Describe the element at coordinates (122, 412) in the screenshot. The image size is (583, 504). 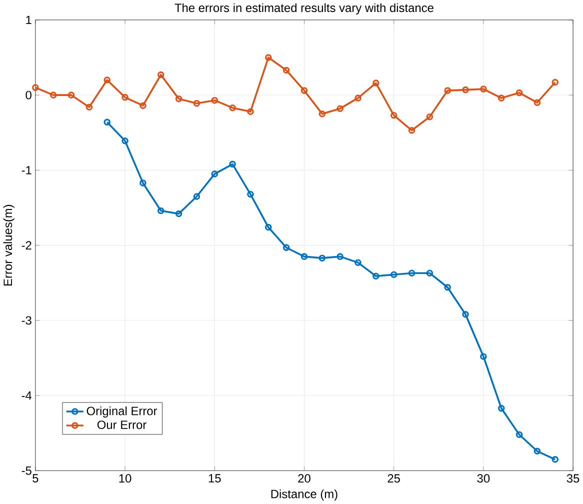
I see `legend-label: Original Error` at that location.